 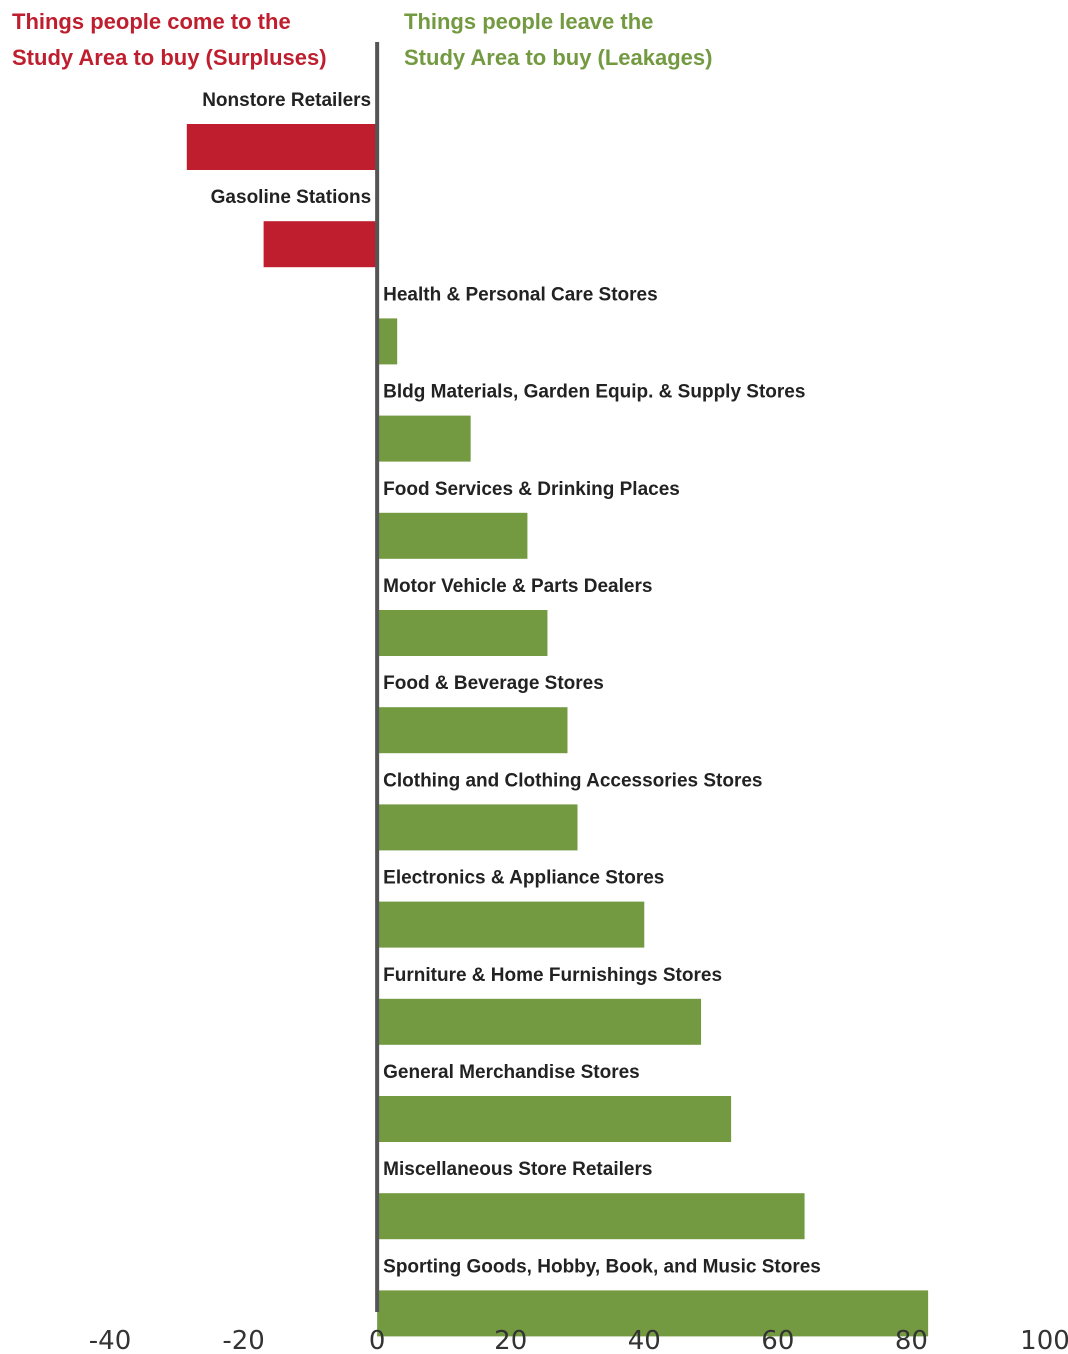 What do you see at coordinates (169, 57) in the screenshot?
I see `surplus-header-line2: Study Area to buy (Surpluses)` at bounding box center [169, 57].